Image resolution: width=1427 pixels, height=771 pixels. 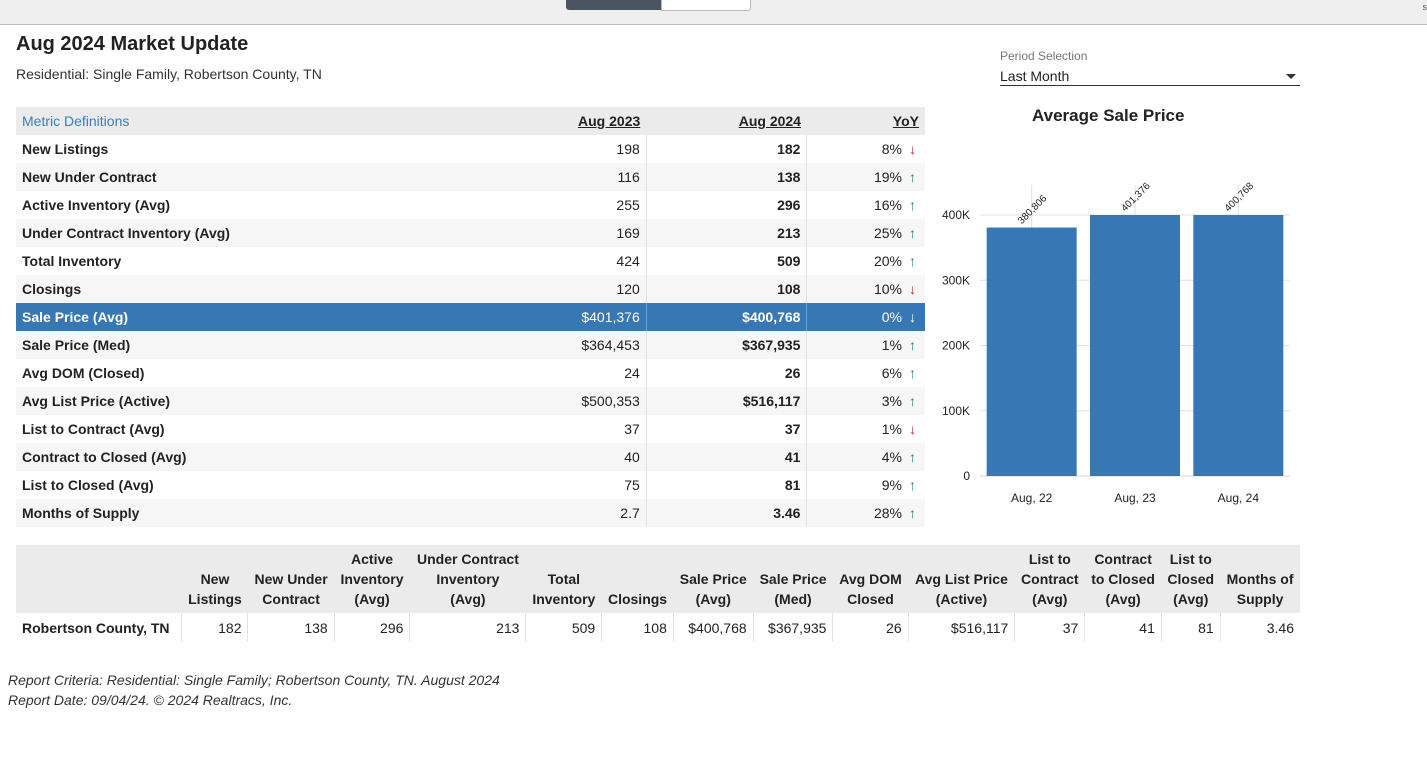 What do you see at coordinates (470, 149) in the screenshot?
I see `metric-row: New Listings 198 182 8% ↓` at bounding box center [470, 149].